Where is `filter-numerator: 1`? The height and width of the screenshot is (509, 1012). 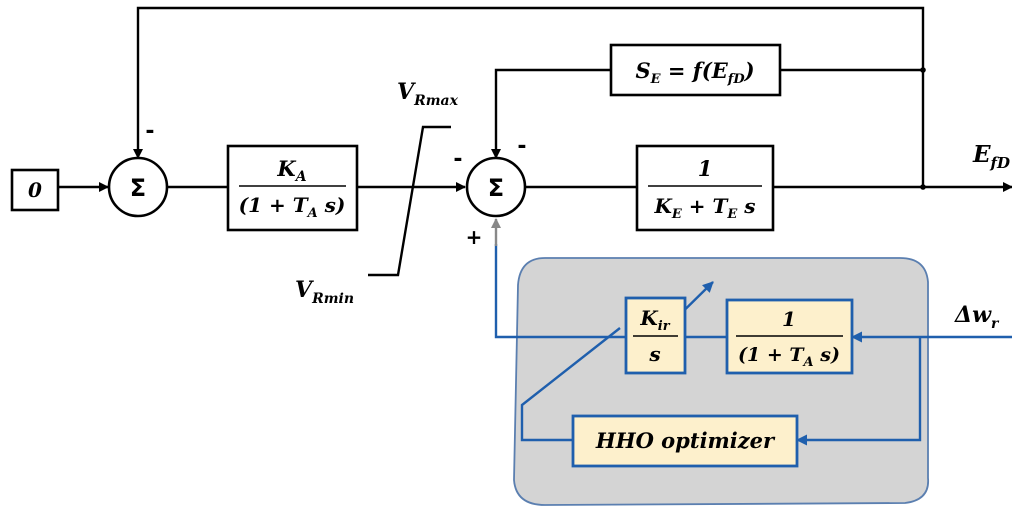
filter-numerator: 1 is located at coordinates (789, 319).